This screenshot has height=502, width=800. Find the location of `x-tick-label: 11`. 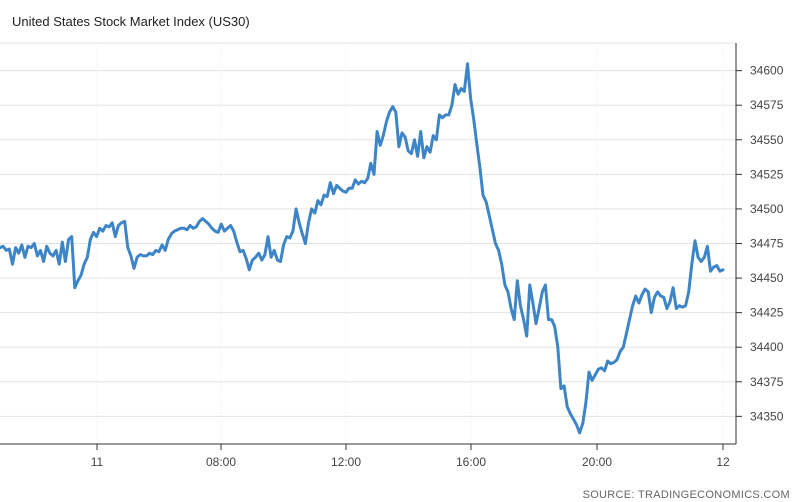

x-tick-label: 11 is located at coordinates (97, 462).